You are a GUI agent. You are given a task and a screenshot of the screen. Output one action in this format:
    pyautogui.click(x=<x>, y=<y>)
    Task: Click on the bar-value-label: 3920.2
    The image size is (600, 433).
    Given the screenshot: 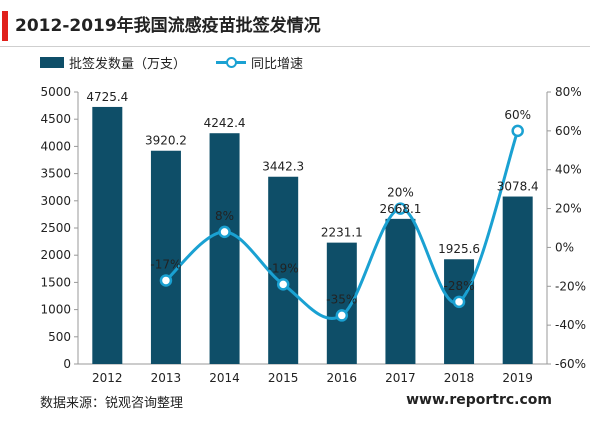 What is the action you would take?
    pyautogui.click(x=166, y=141)
    